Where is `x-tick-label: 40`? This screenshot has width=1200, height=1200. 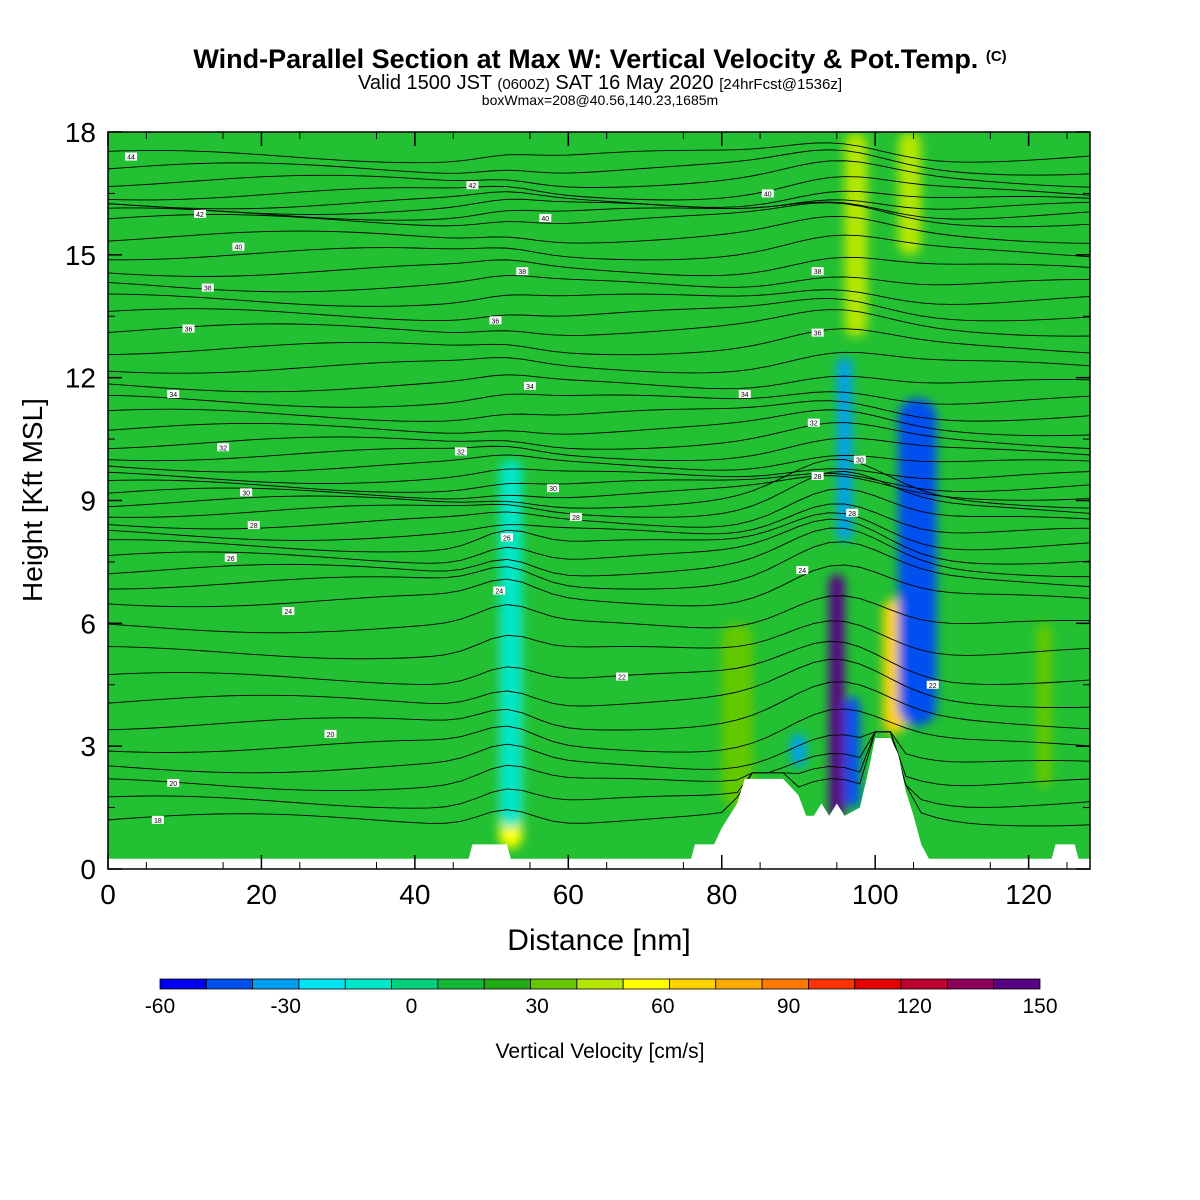
x-tick-label: 40 is located at coordinates (414, 894).